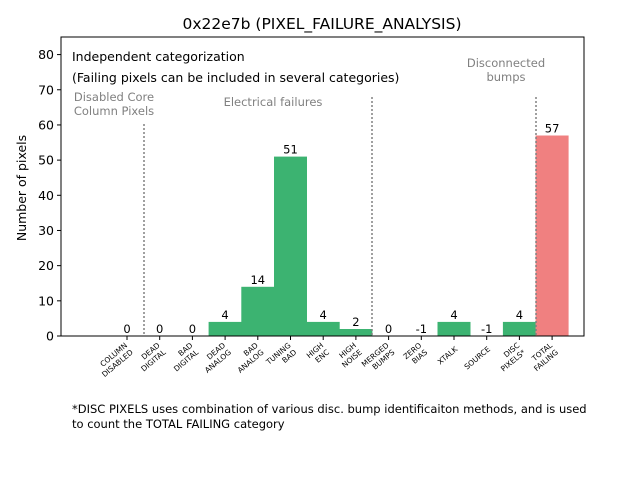 The height and width of the screenshot is (480, 640). I want to click on y-tick-label-20: 20, so click(46, 265).